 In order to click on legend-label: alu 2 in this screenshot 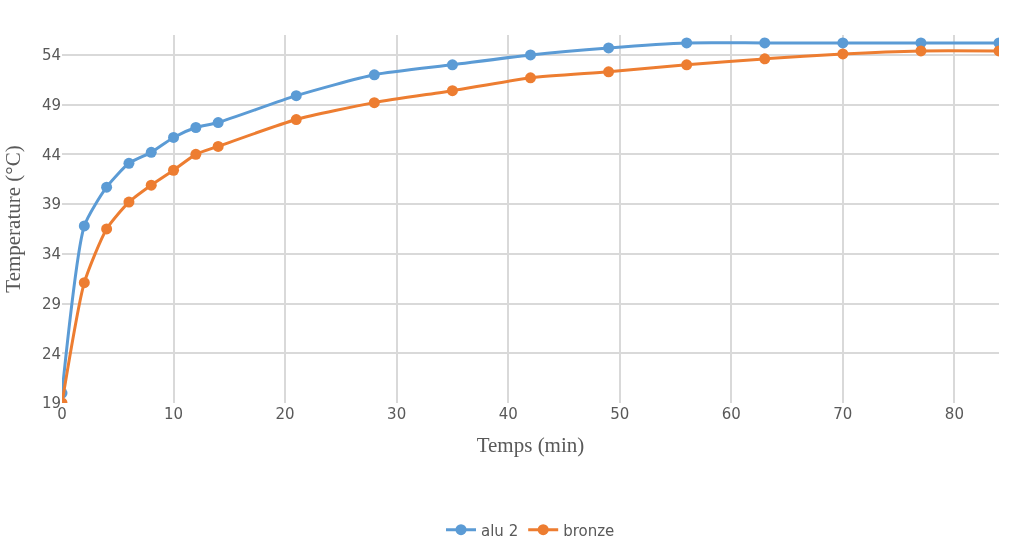, I will do `click(500, 530)`.